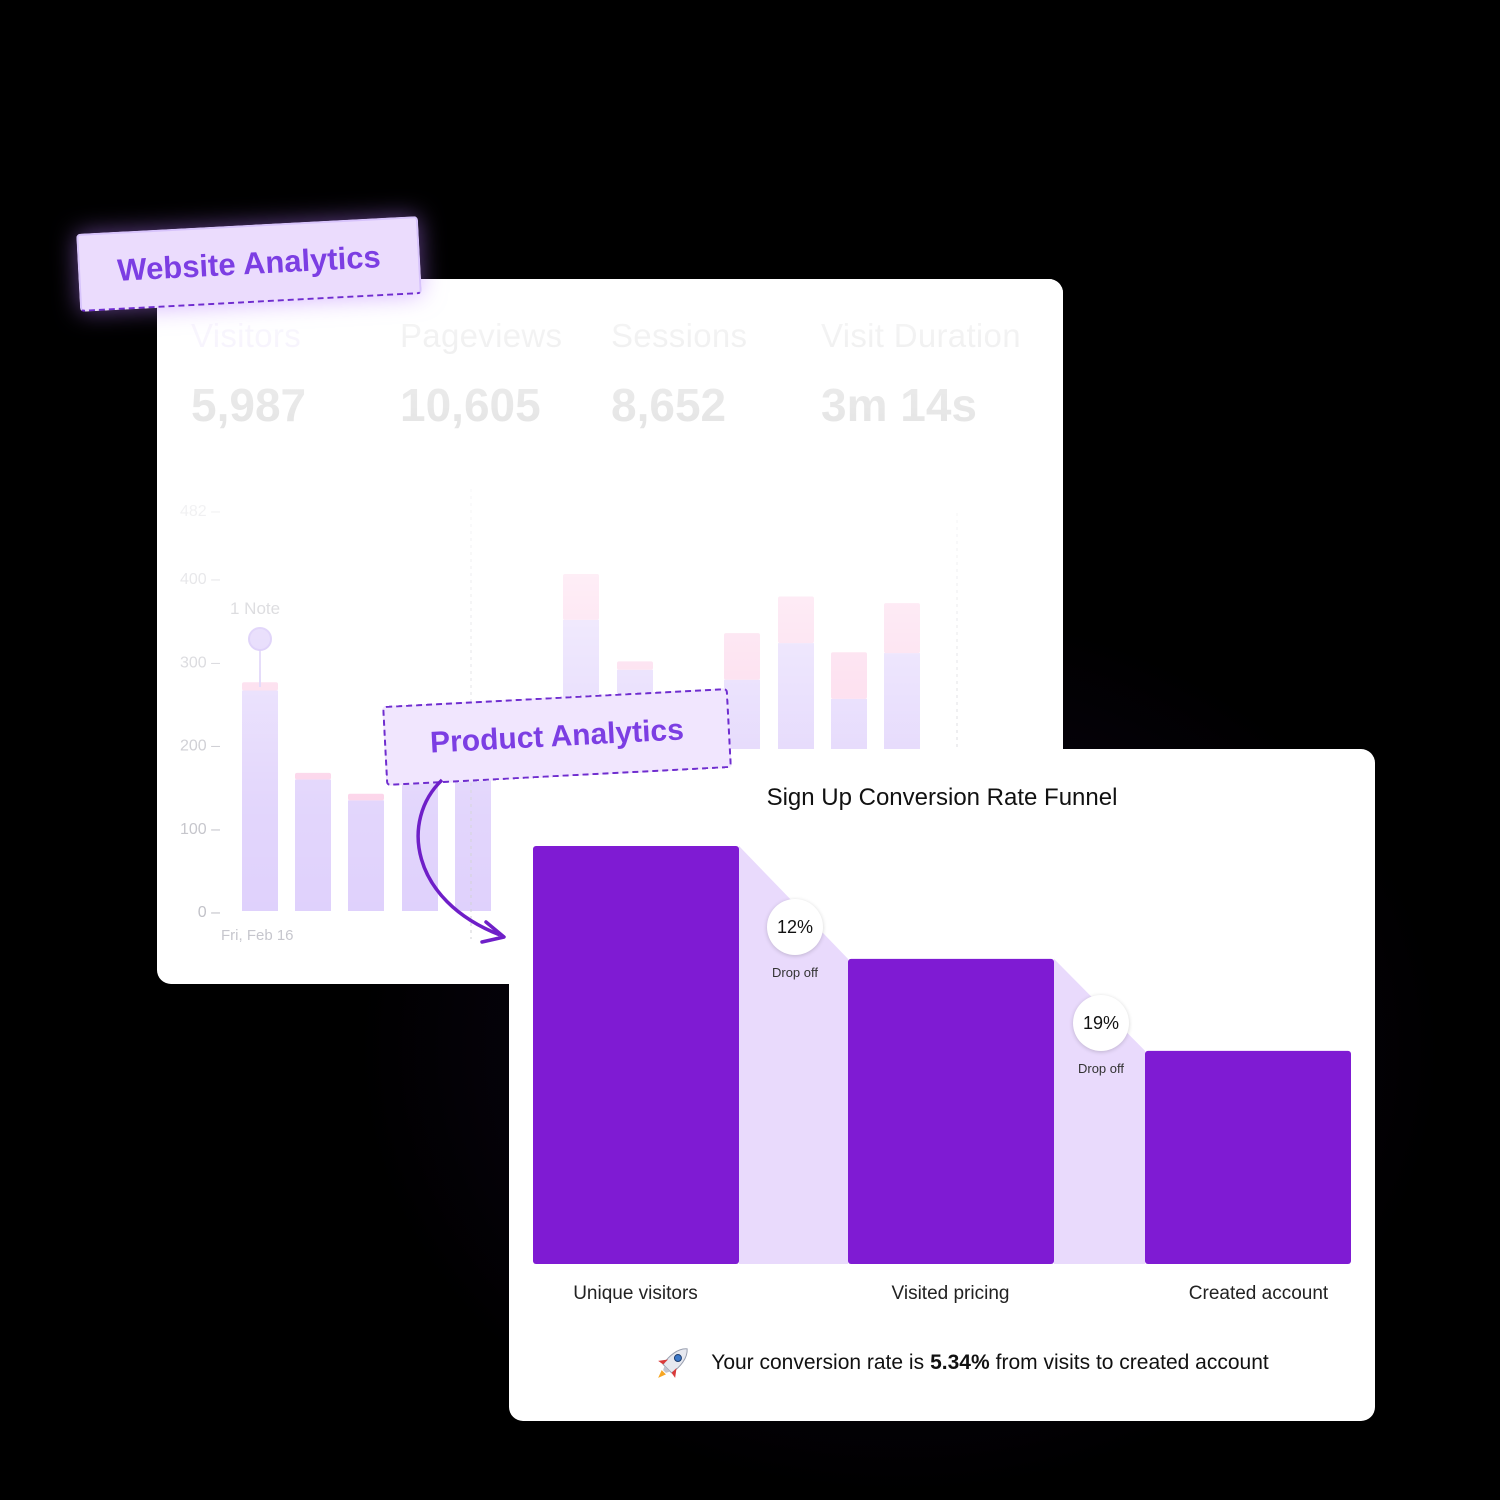 The width and height of the screenshot is (1500, 1500). What do you see at coordinates (200, 662) in the screenshot?
I see `y-tick-label: 300 –` at bounding box center [200, 662].